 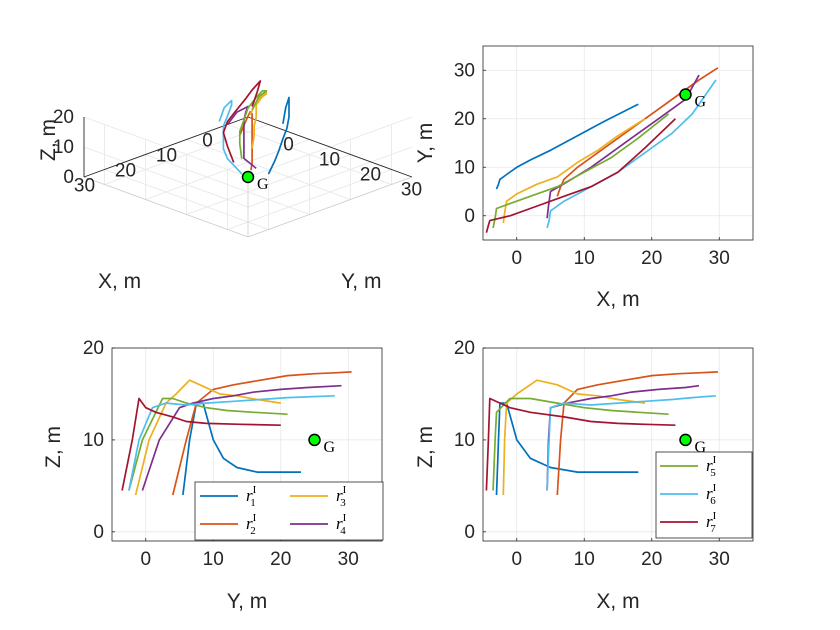 What do you see at coordinates (341, 496) in the screenshot?
I see `legend-label-r3: rI 3` at bounding box center [341, 496].